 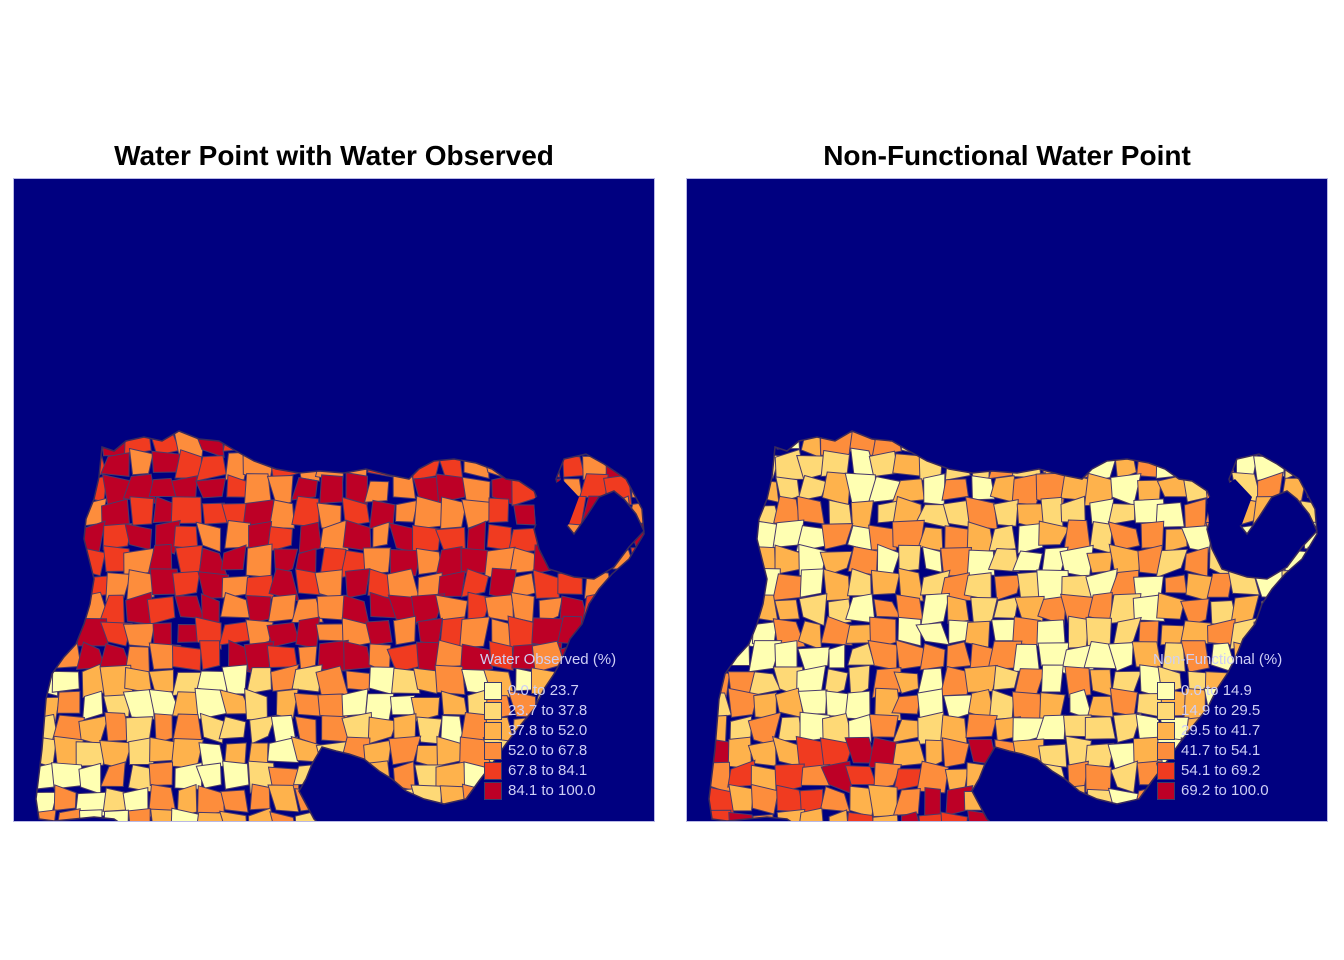 What do you see at coordinates (552, 790) in the screenshot?
I see `legend-label: 84.1 to 100.0` at bounding box center [552, 790].